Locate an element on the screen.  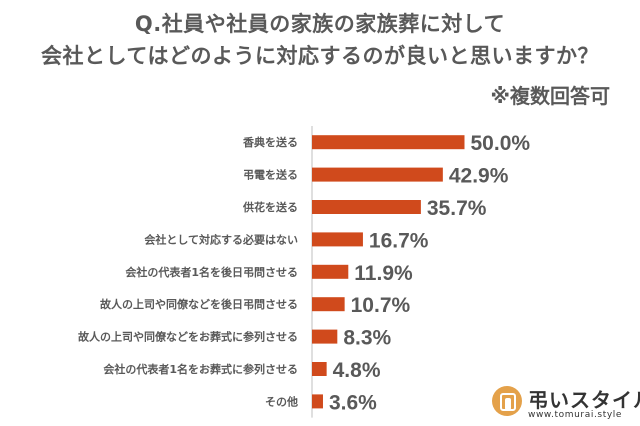
category-label: 会社の代表者1名を後日弔問させる is located at coordinates (211, 272).